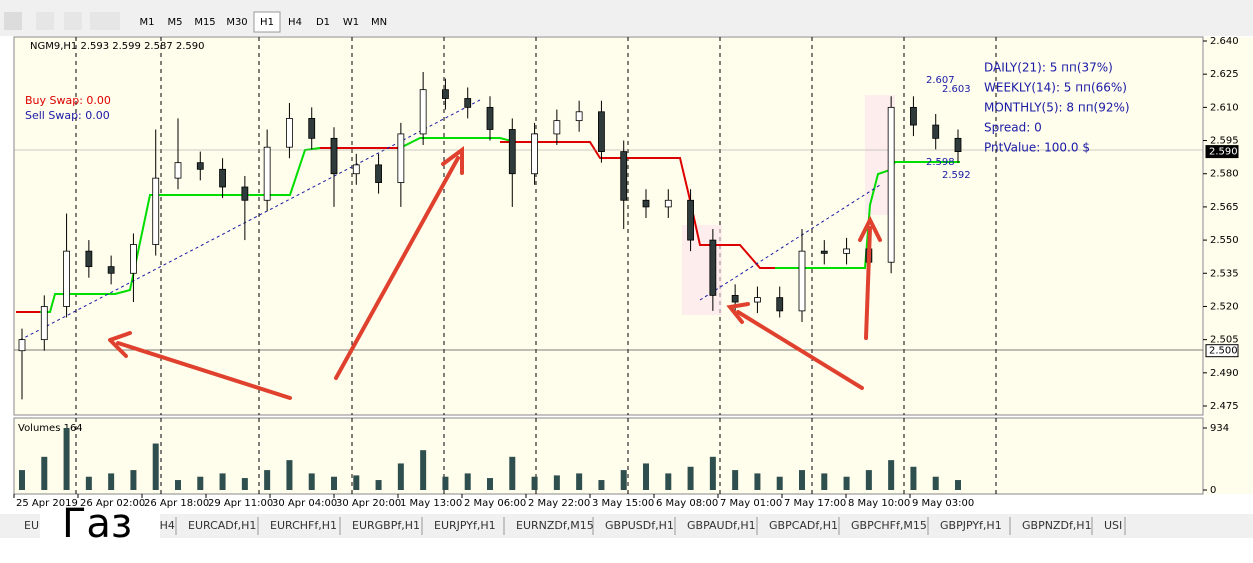  What do you see at coordinates (943, 503) in the screenshot?
I see `x-tick-label: 9 May 03:00` at bounding box center [943, 503].